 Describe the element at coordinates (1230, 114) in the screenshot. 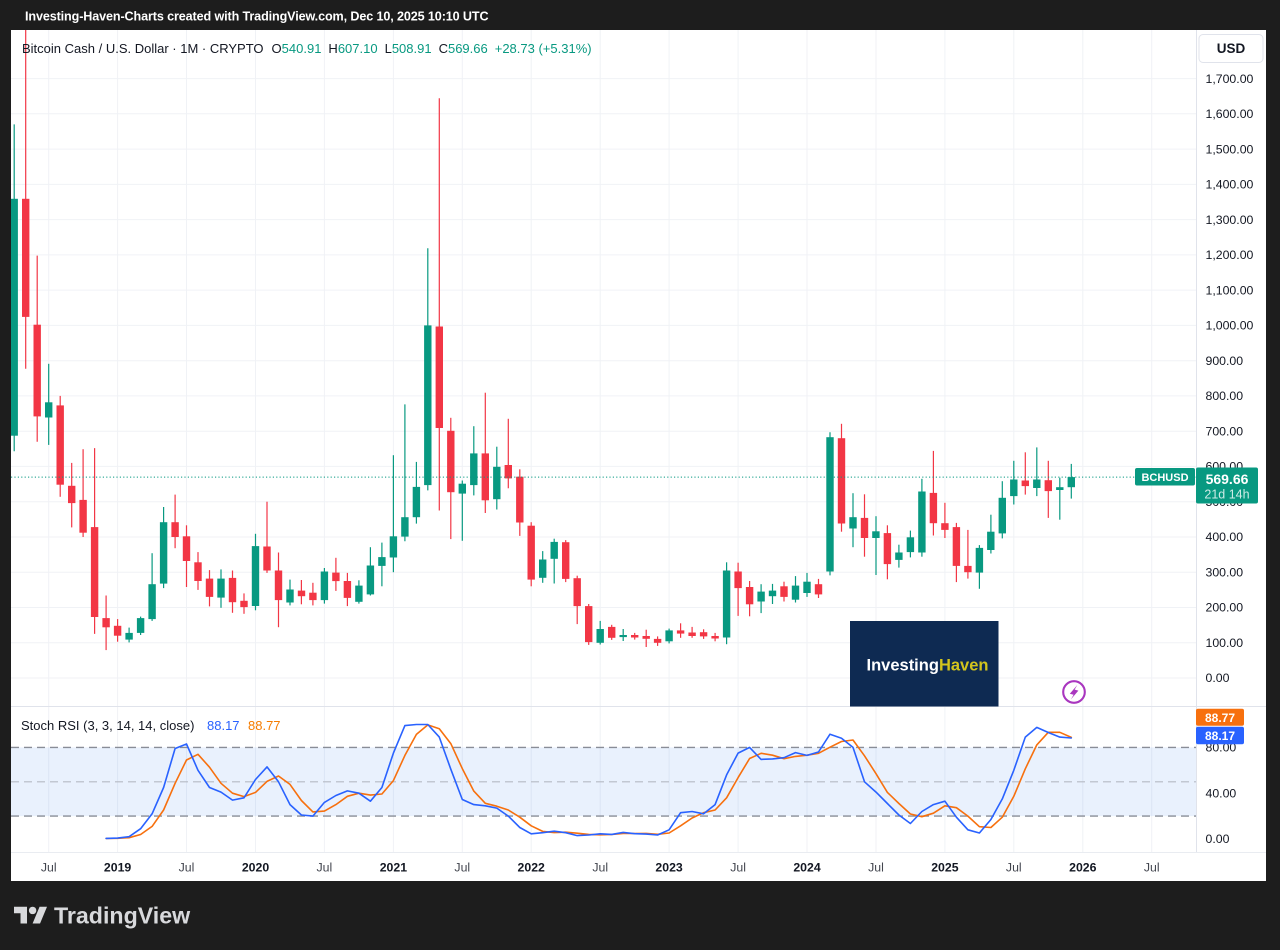

I see `svg-text: 1,600.00` at that location.